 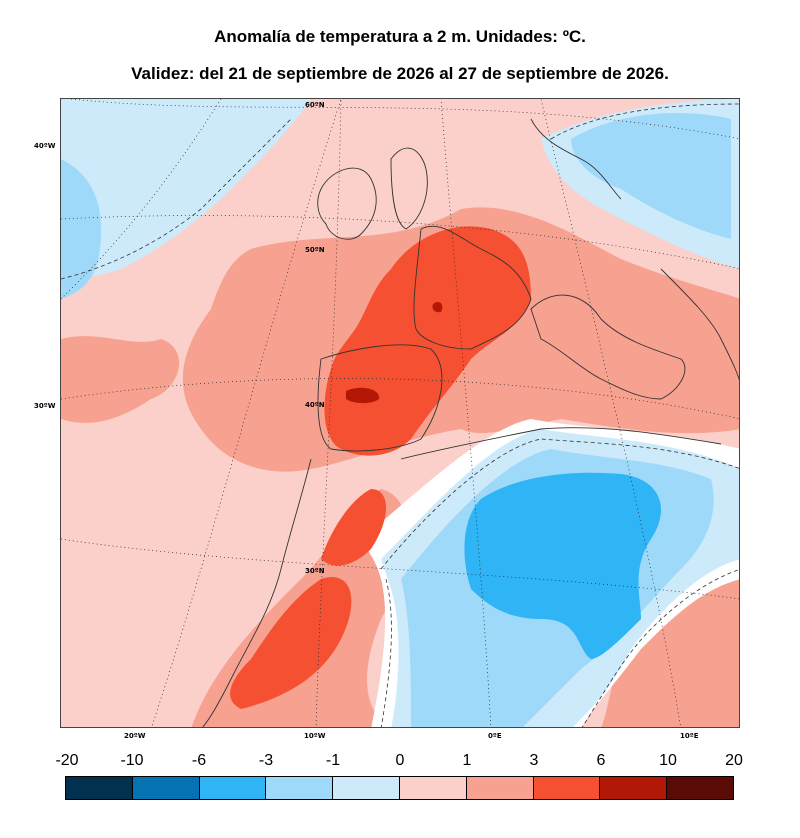 What do you see at coordinates (315, 250) in the screenshot?
I see `lat-label-50n: 50ºN` at bounding box center [315, 250].